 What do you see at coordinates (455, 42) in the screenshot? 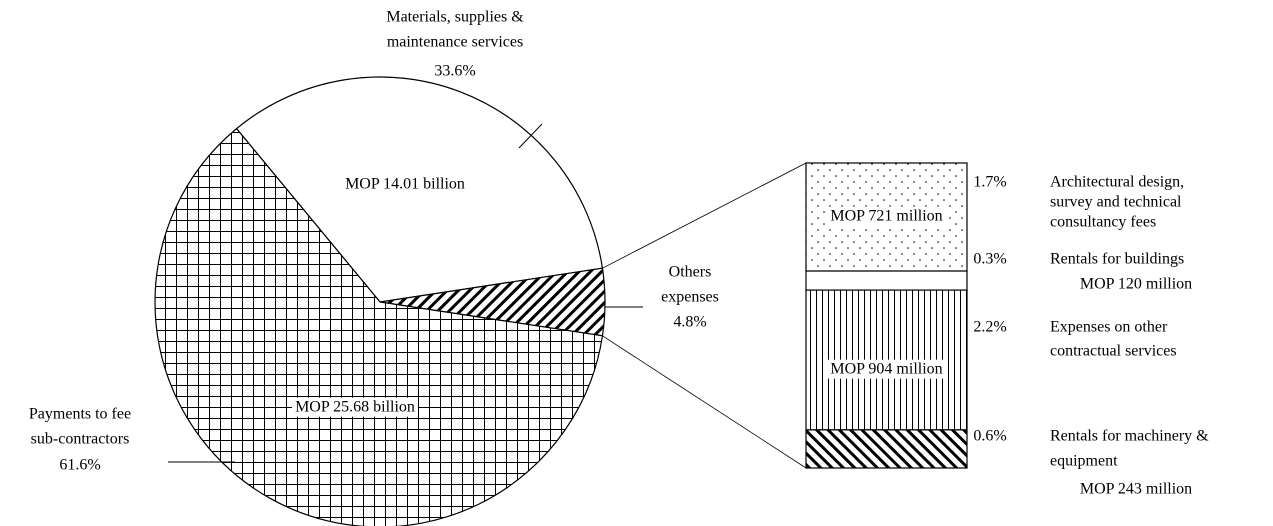
I see `slice-label: maintenance services` at bounding box center [455, 42].